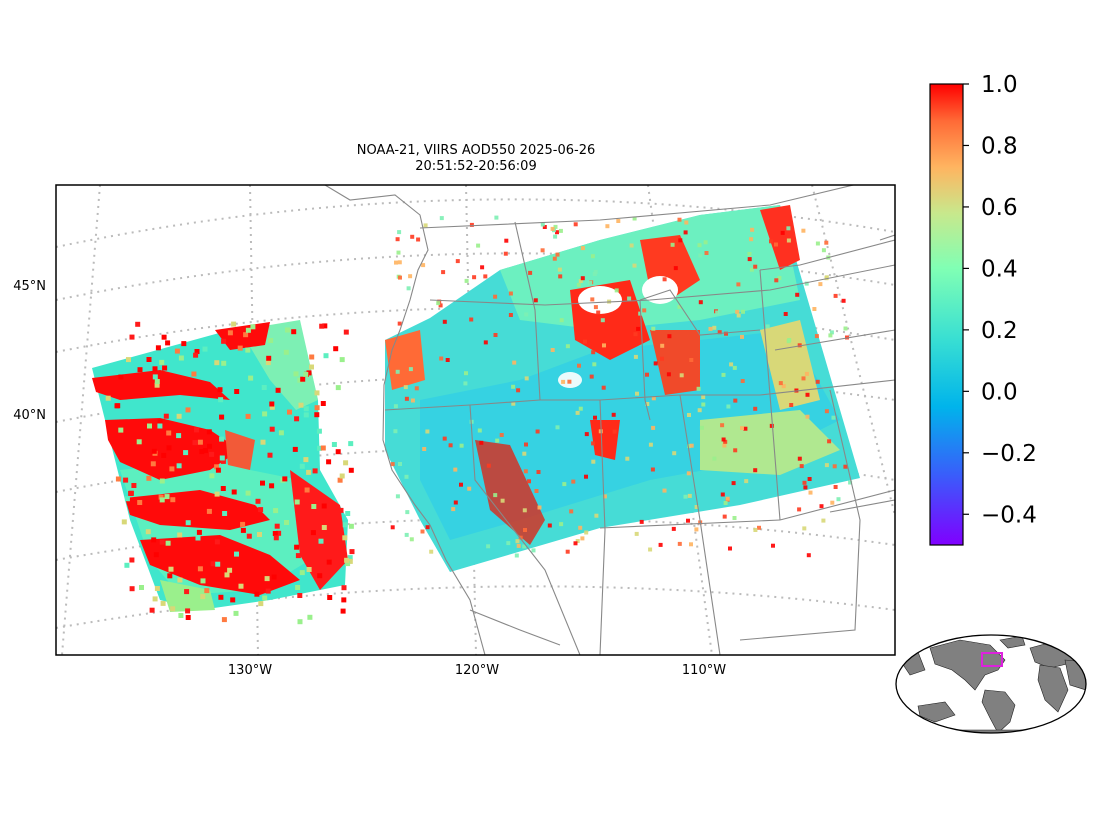 Image resolution: width=1120 pixels, height=840 pixels. What do you see at coordinates (250, 670) in the screenshot?
I see `lon-label-130w: 130°W` at bounding box center [250, 670].